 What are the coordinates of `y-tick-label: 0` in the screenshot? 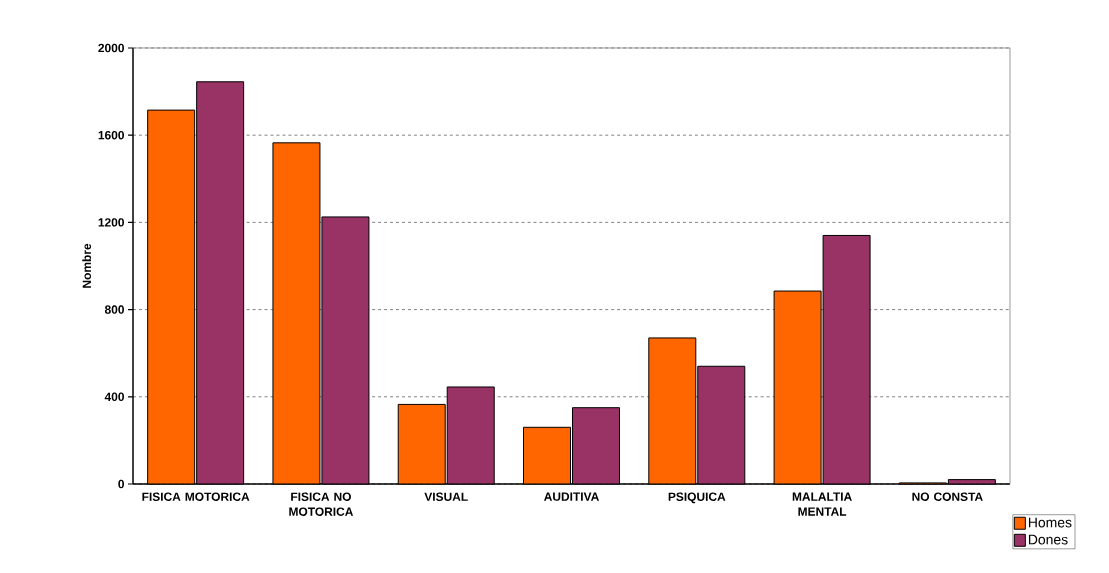 It's located at (121, 484).